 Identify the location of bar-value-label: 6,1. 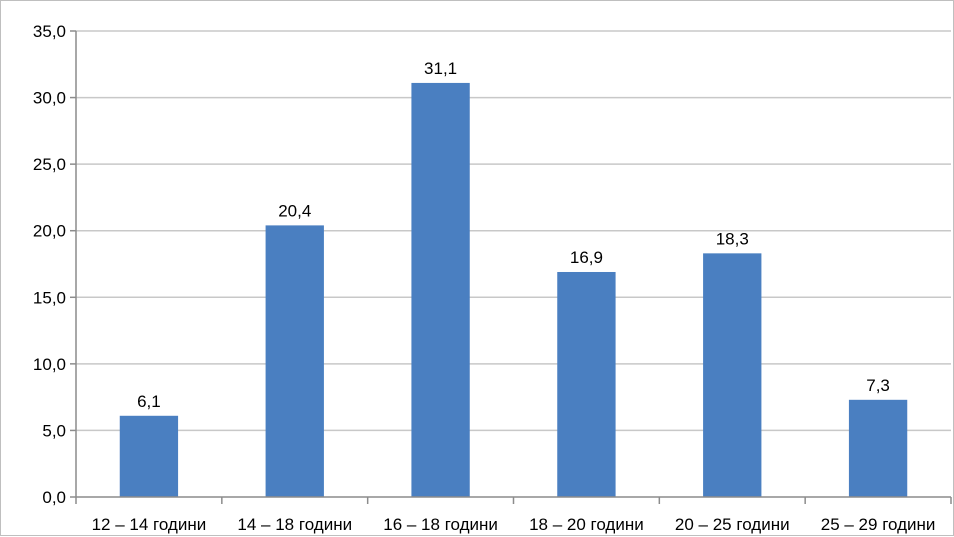
(149, 401).